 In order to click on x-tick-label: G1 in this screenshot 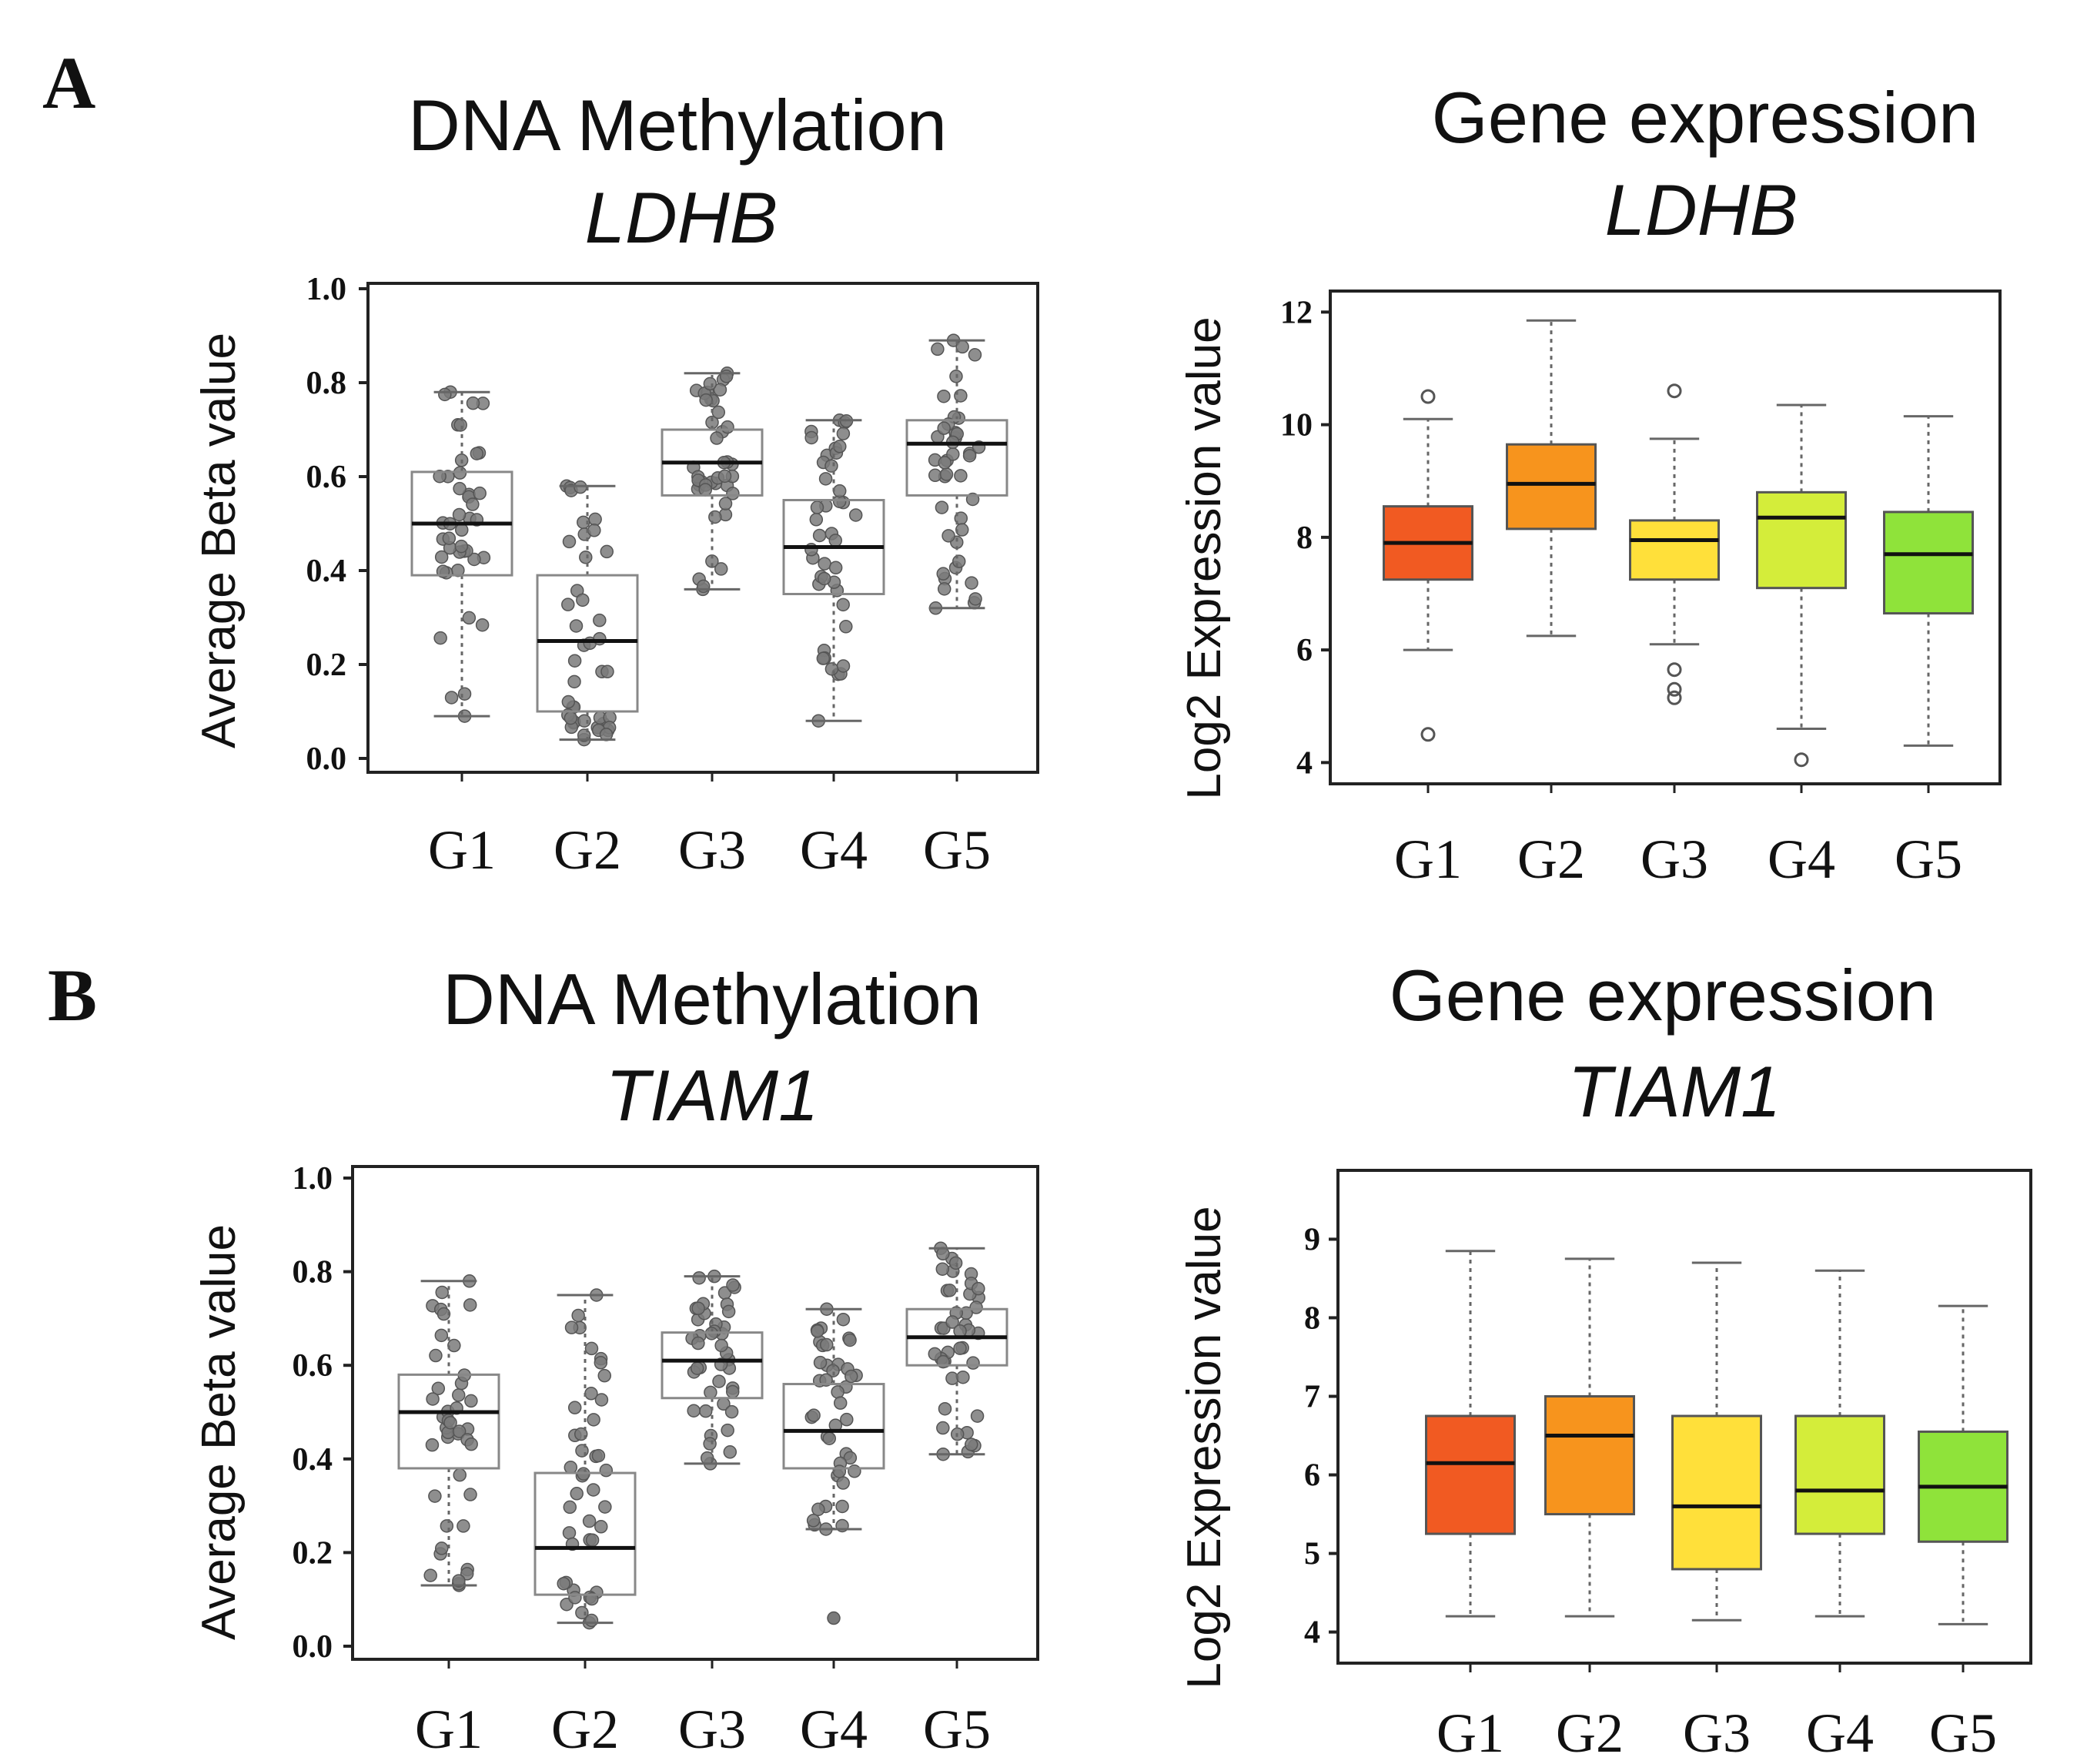, I will do `click(1428, 859)`.